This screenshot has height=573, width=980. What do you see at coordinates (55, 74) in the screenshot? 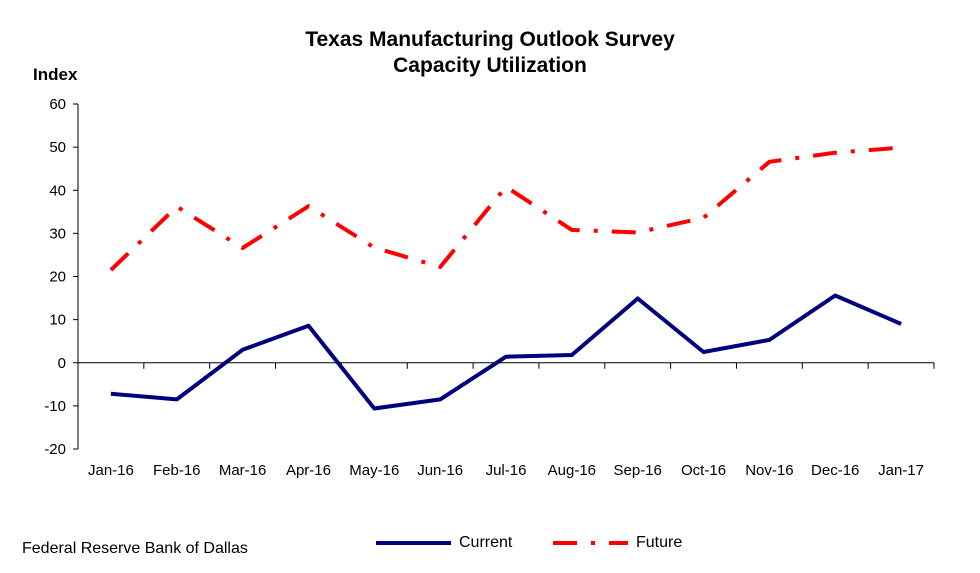
I see `y-axis-label: Index` at bounding box center [55, 74].